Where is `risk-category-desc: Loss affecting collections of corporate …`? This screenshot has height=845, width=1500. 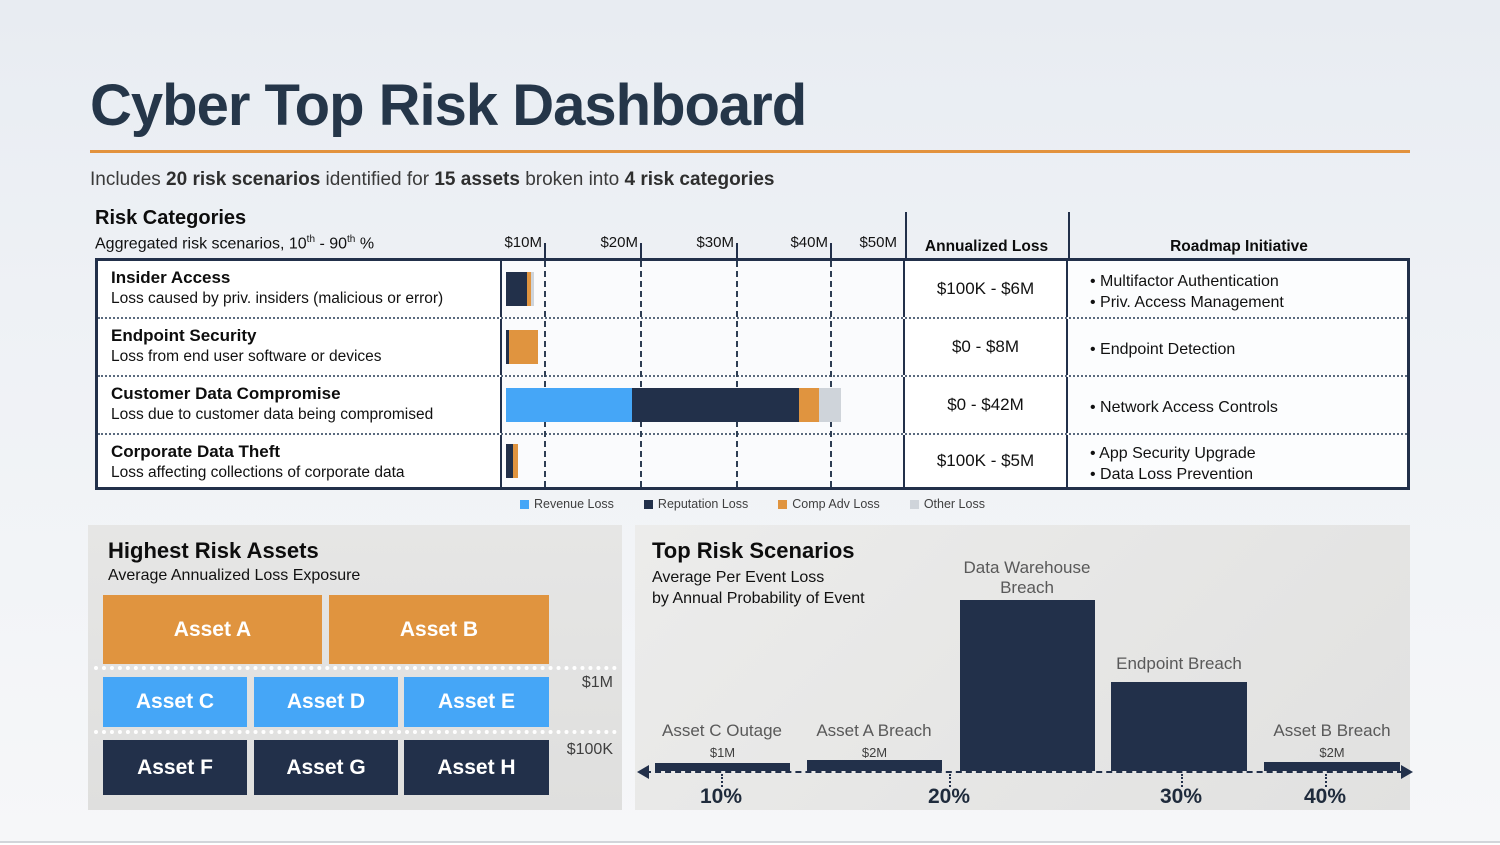 risk-category-desc: Loss affecting collections of corporate … is located at coordinates (258, 473).